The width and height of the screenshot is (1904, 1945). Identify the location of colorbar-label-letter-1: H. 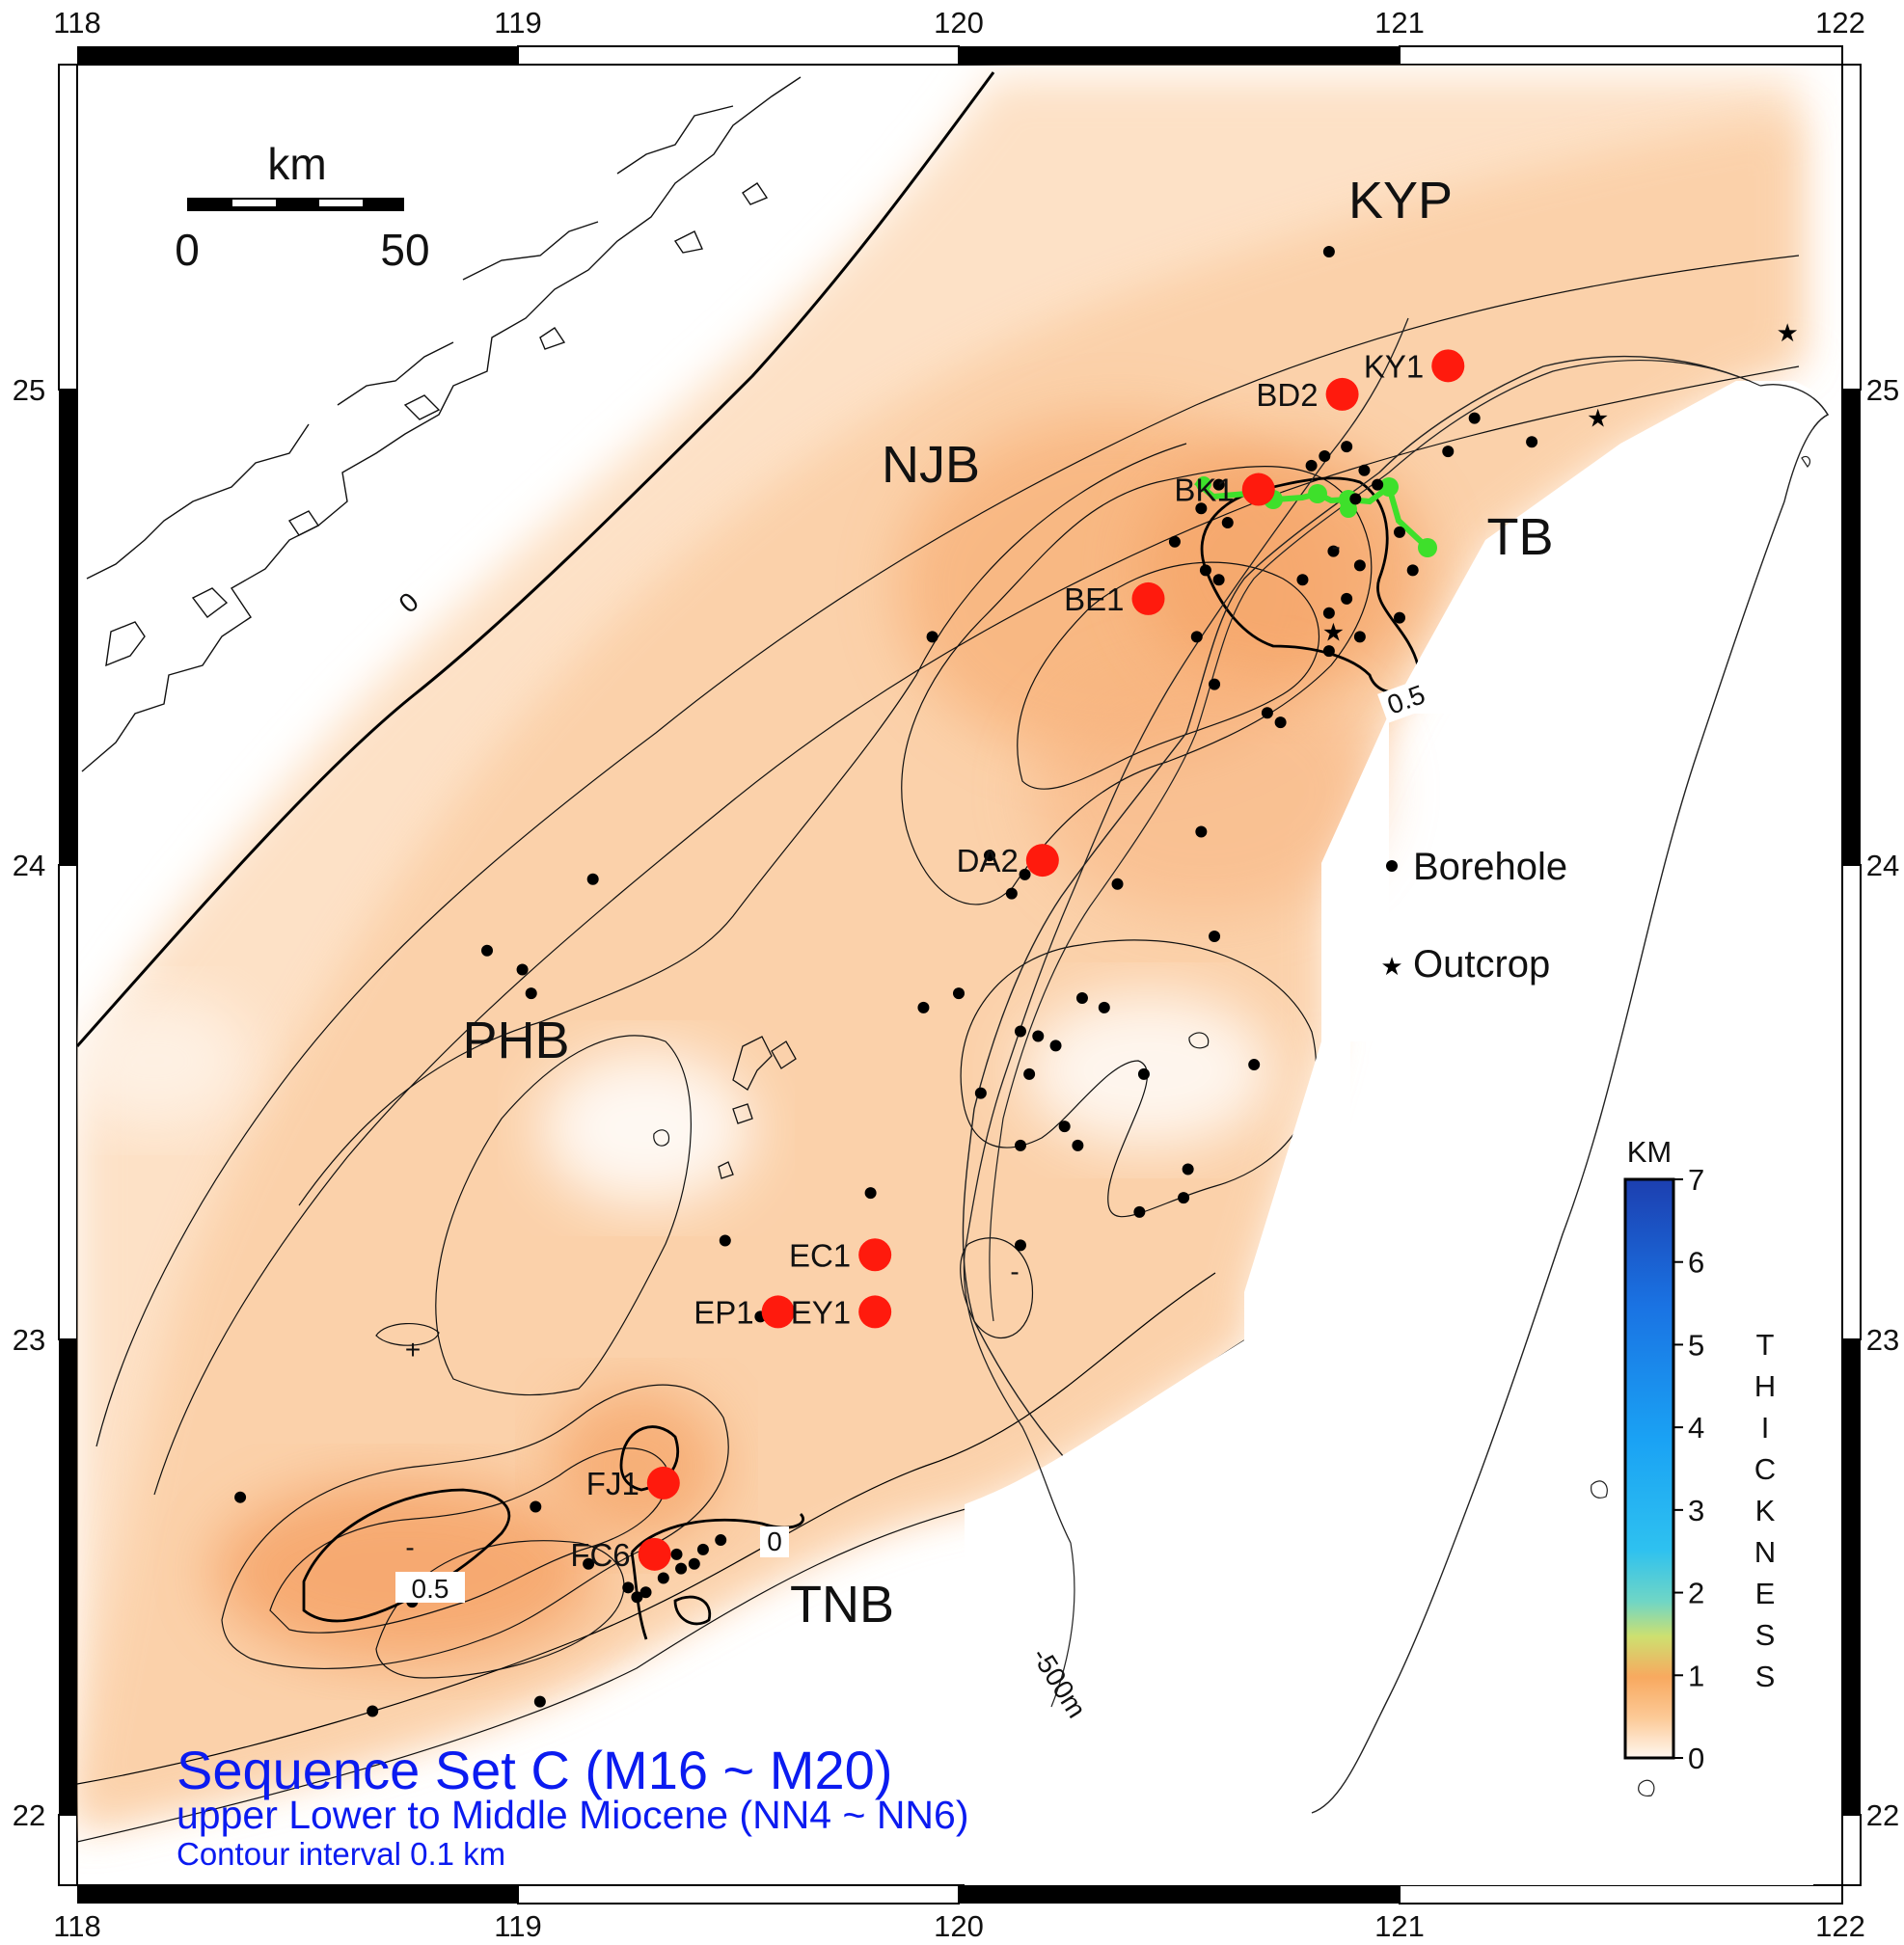
(1765, 1386).